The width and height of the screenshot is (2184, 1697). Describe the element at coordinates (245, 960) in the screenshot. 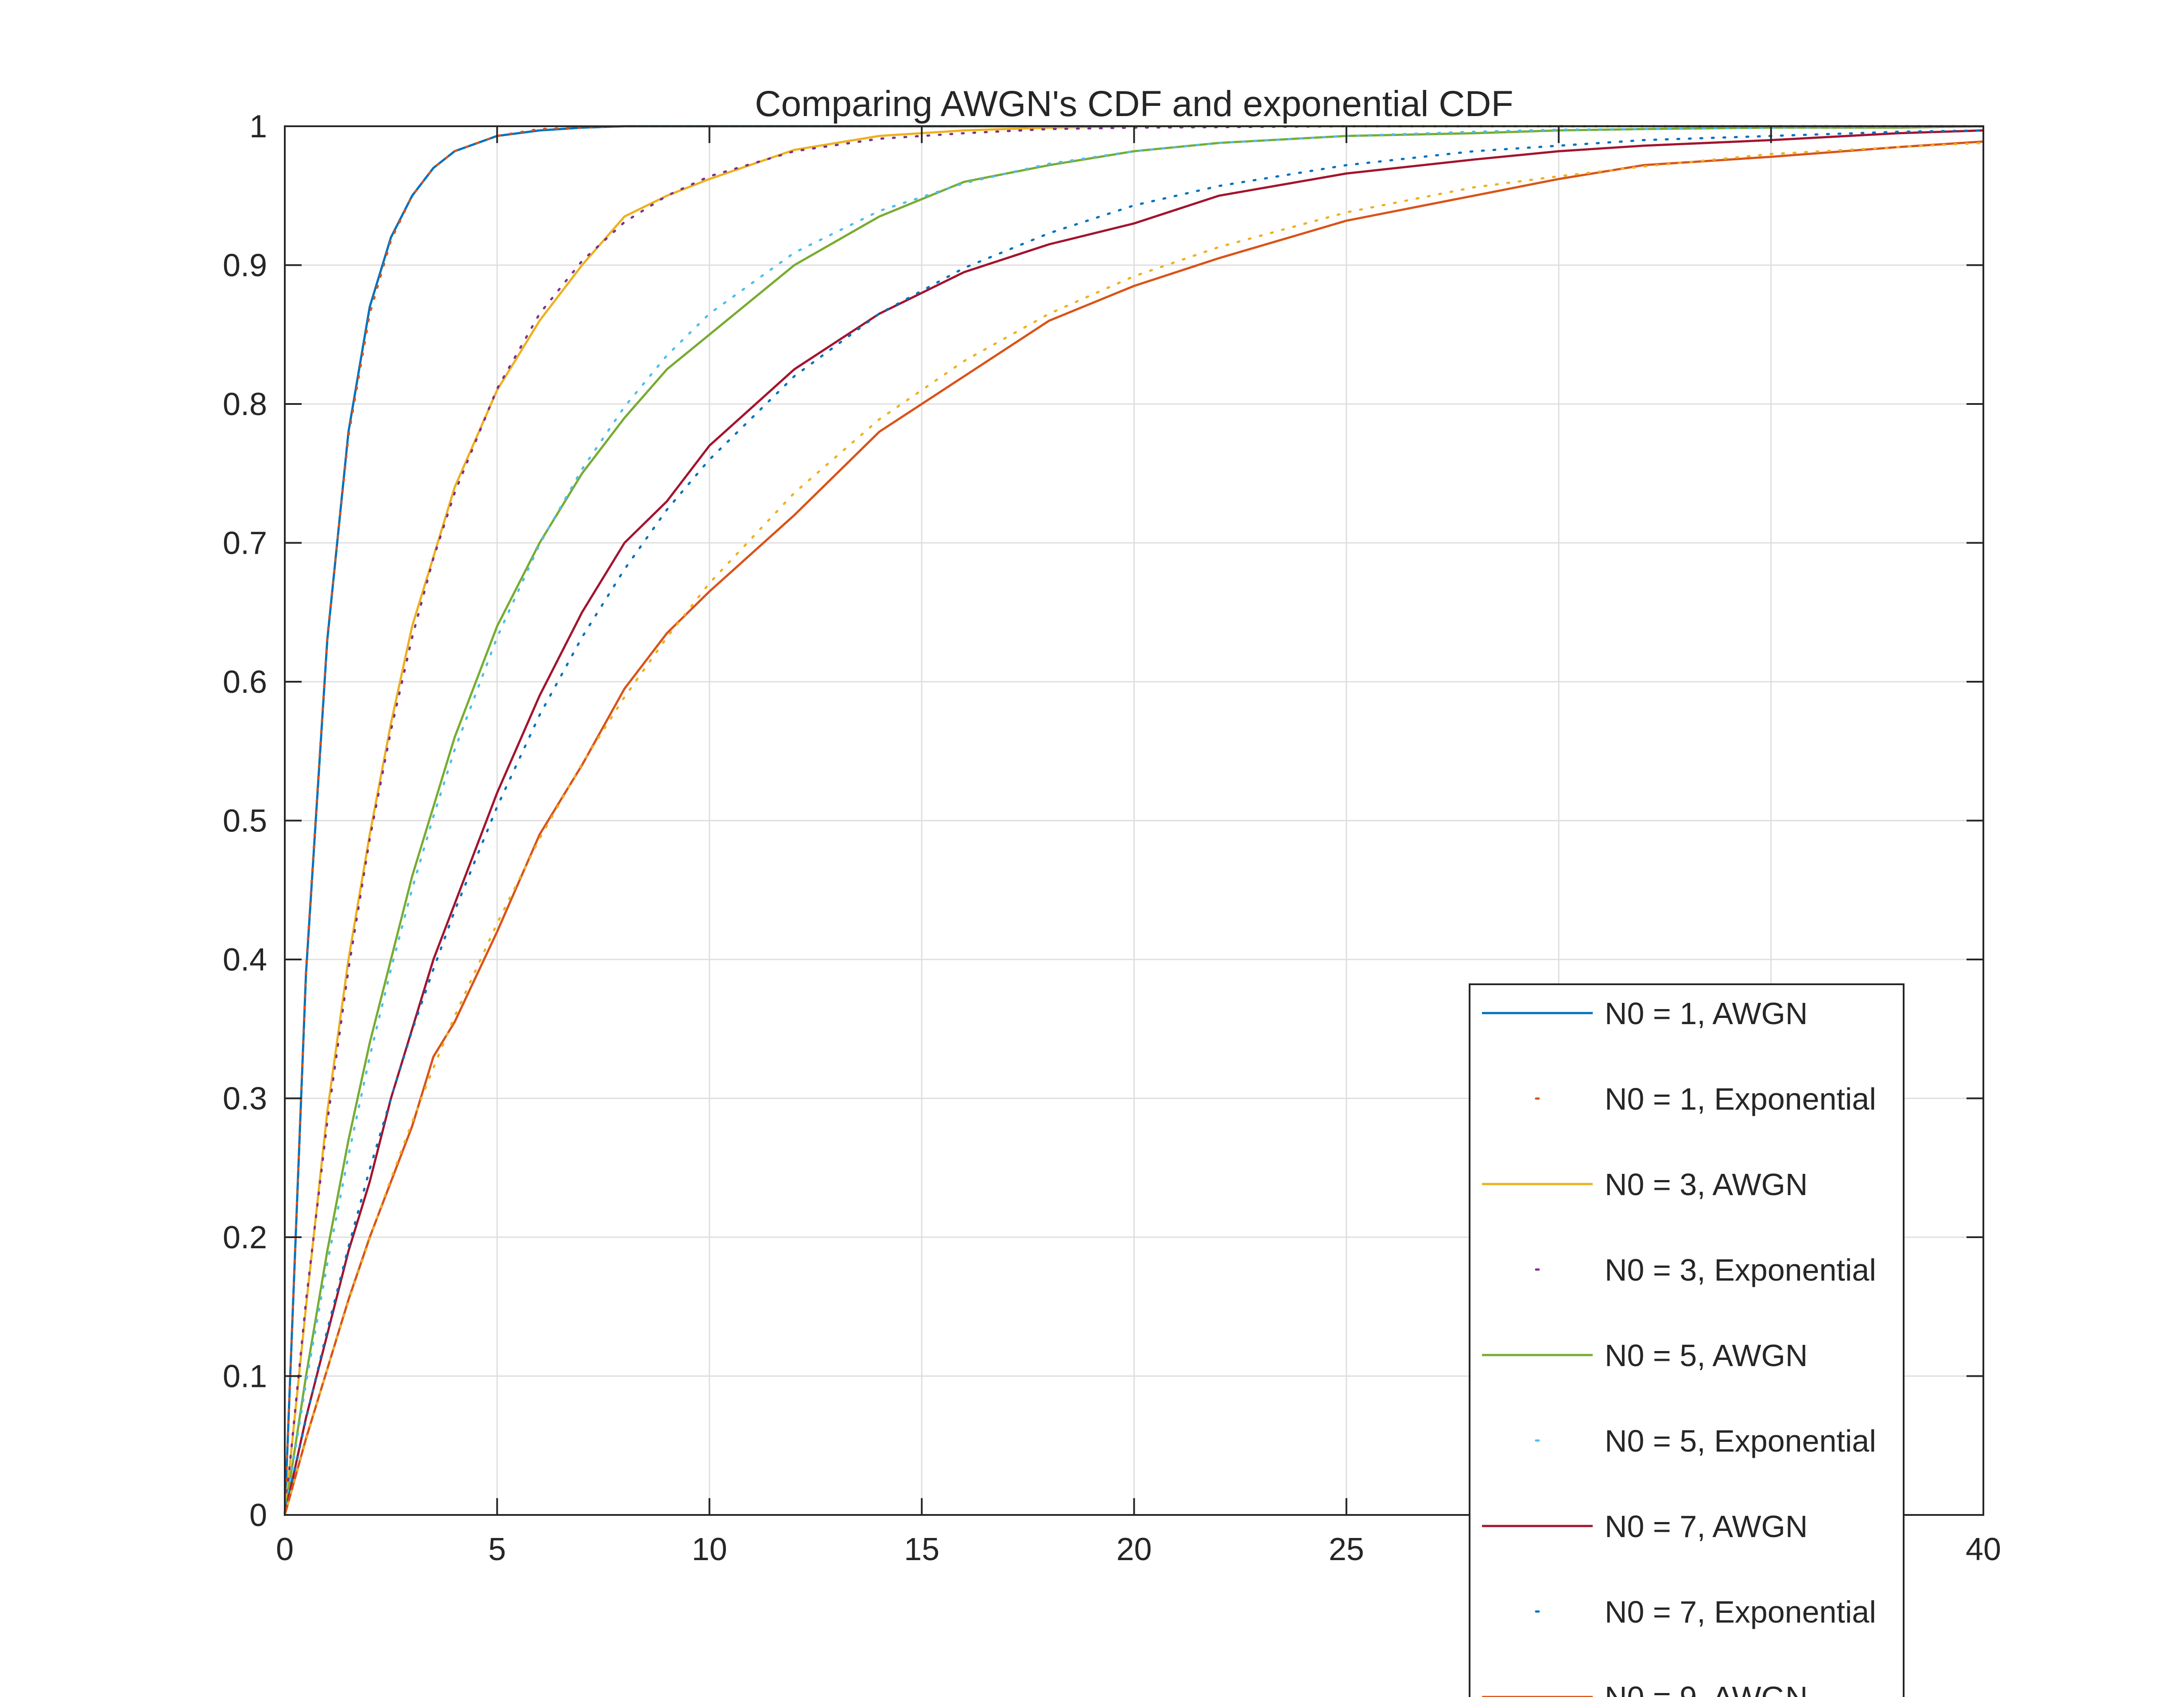

I see `y-tick-label: 0.4` at that location.